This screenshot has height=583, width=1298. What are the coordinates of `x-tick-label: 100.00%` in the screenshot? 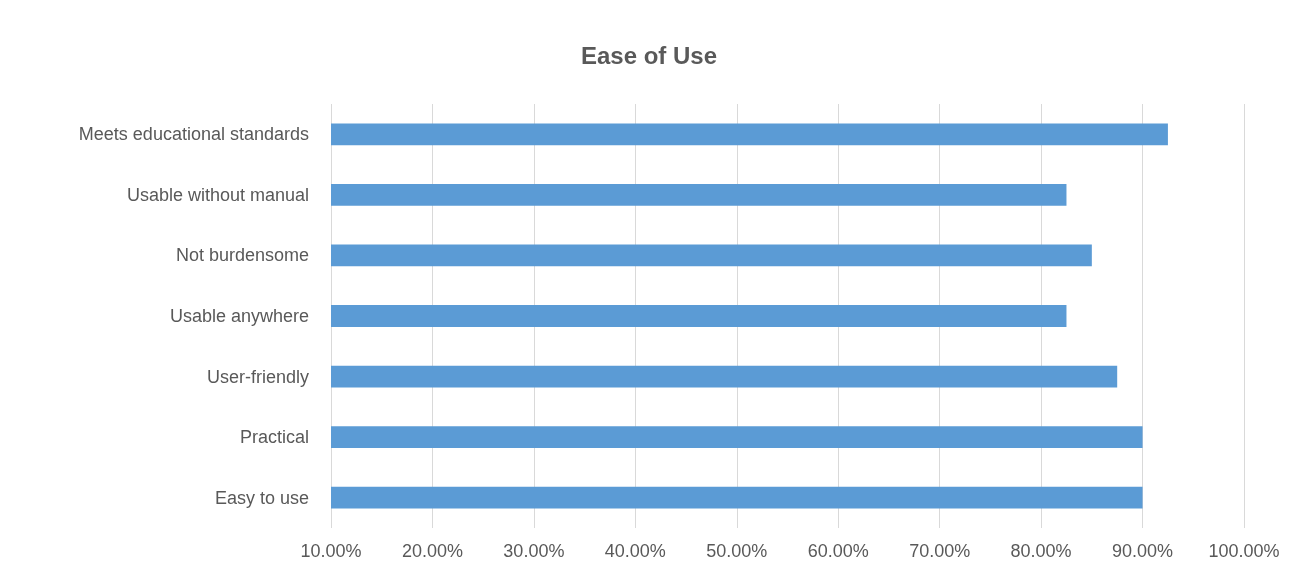 It's located at (1244, 551).